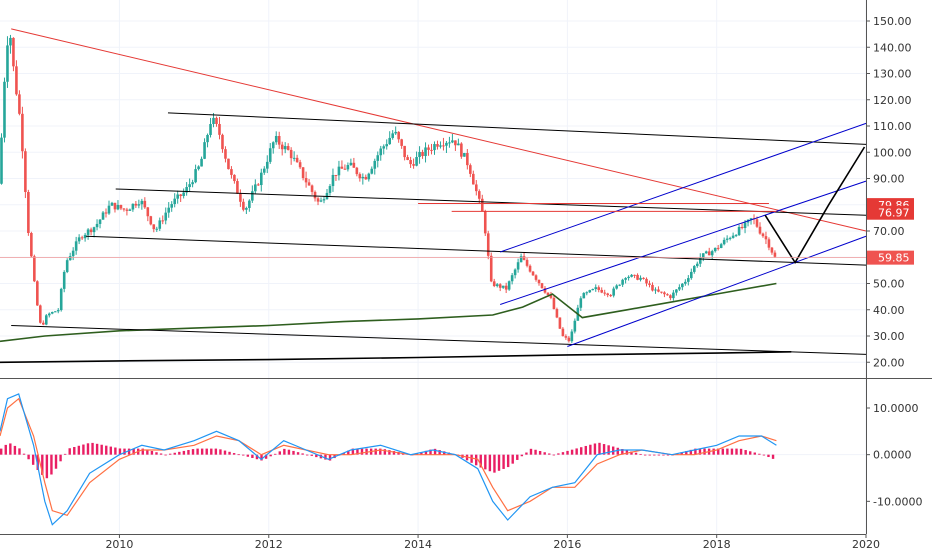  I want to click on price-tick-label: 40.00, so click(889, 310).